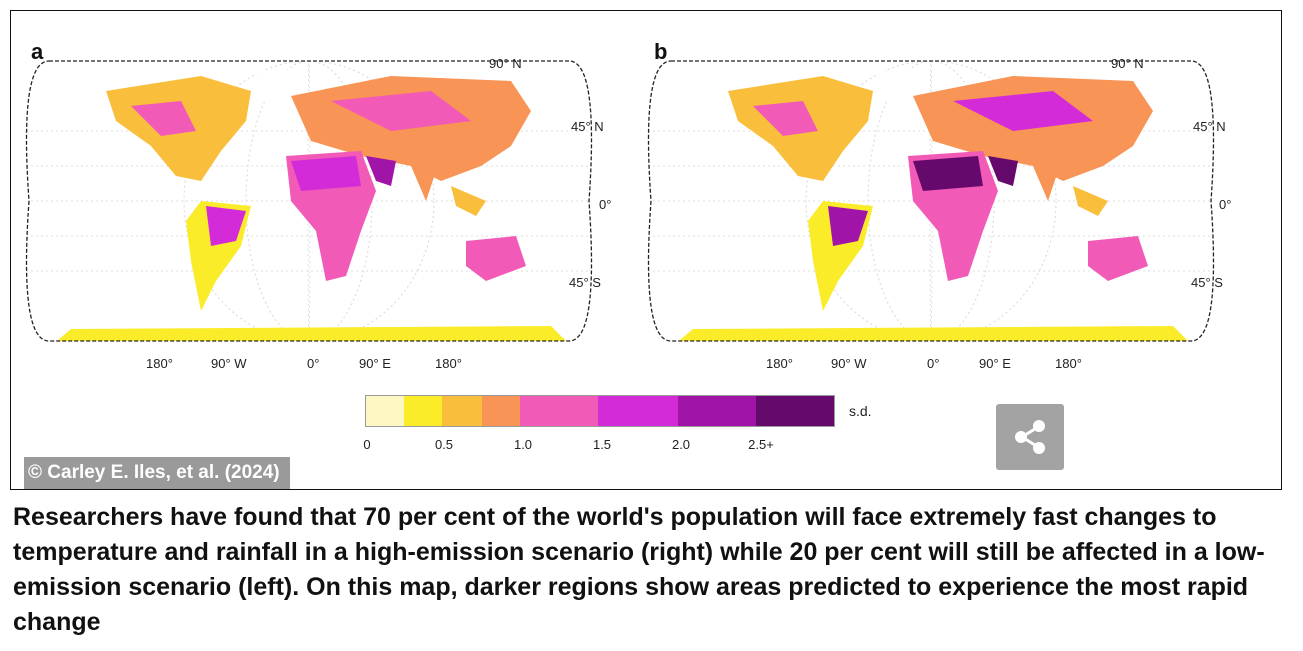  What do you see at coordinates (995, 363) in the screenshot?
I see `lon-label-90e-b: 90° E` at bounding box center [995, 363].